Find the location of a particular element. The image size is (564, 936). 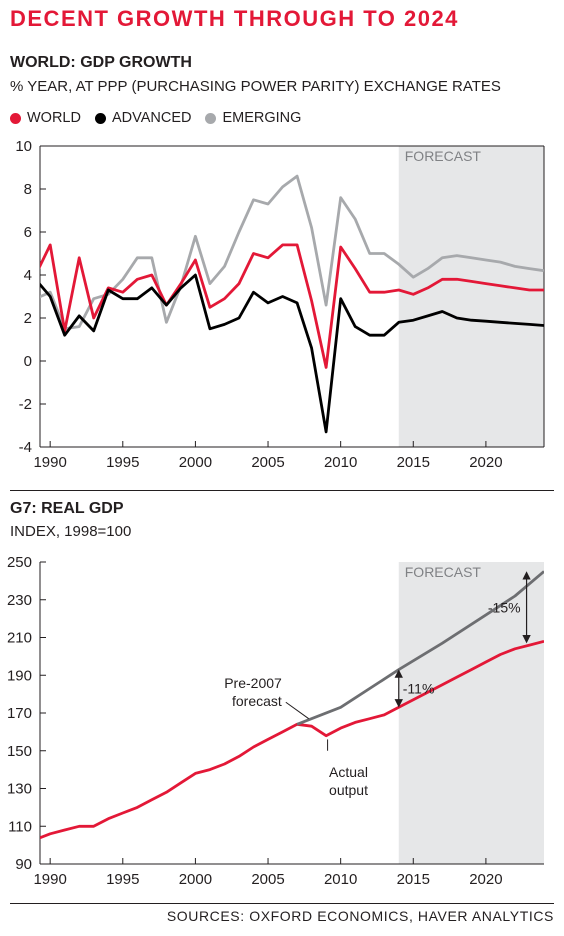

chart2-subtitle: INDEX, 1998=100 is located at coordinates (71, 531).